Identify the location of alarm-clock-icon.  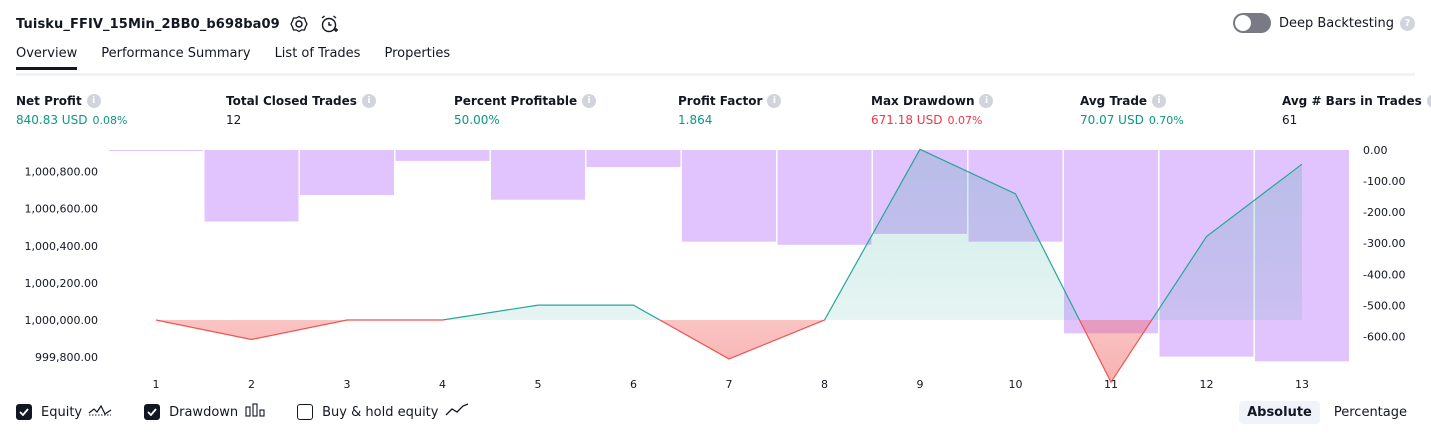
(329, 24).